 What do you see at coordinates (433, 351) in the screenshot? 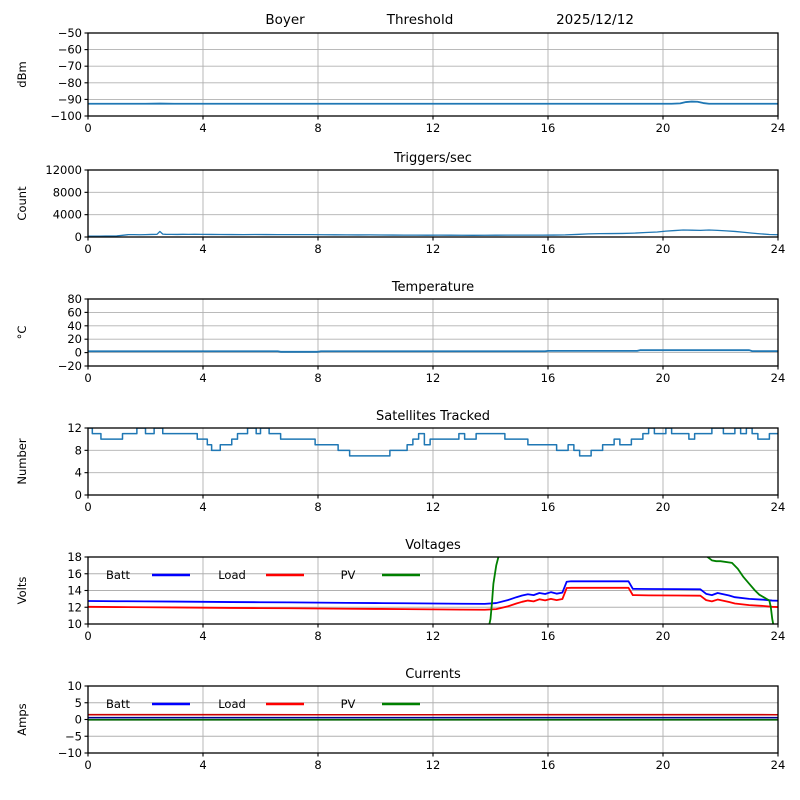
I see `series-line-temp-c` at bounding box center [433, 351].